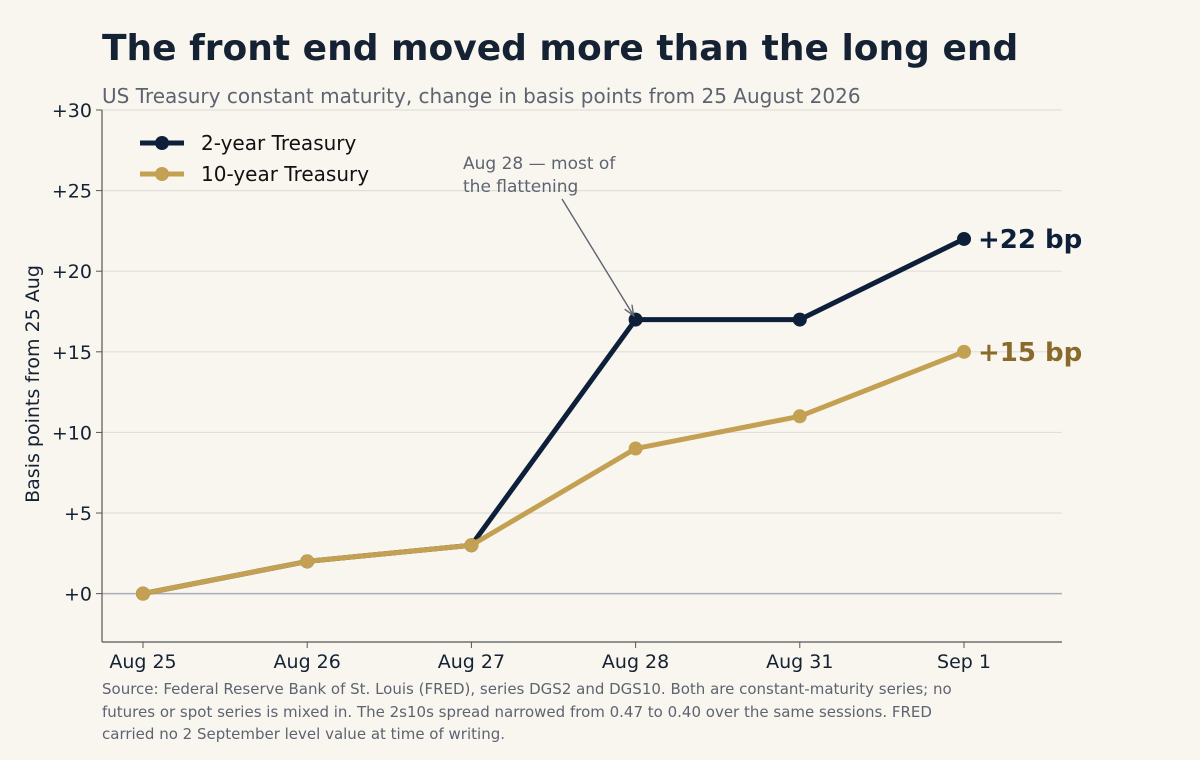  I want to click on x-tick-label: Aug 28, so click(635, 662).